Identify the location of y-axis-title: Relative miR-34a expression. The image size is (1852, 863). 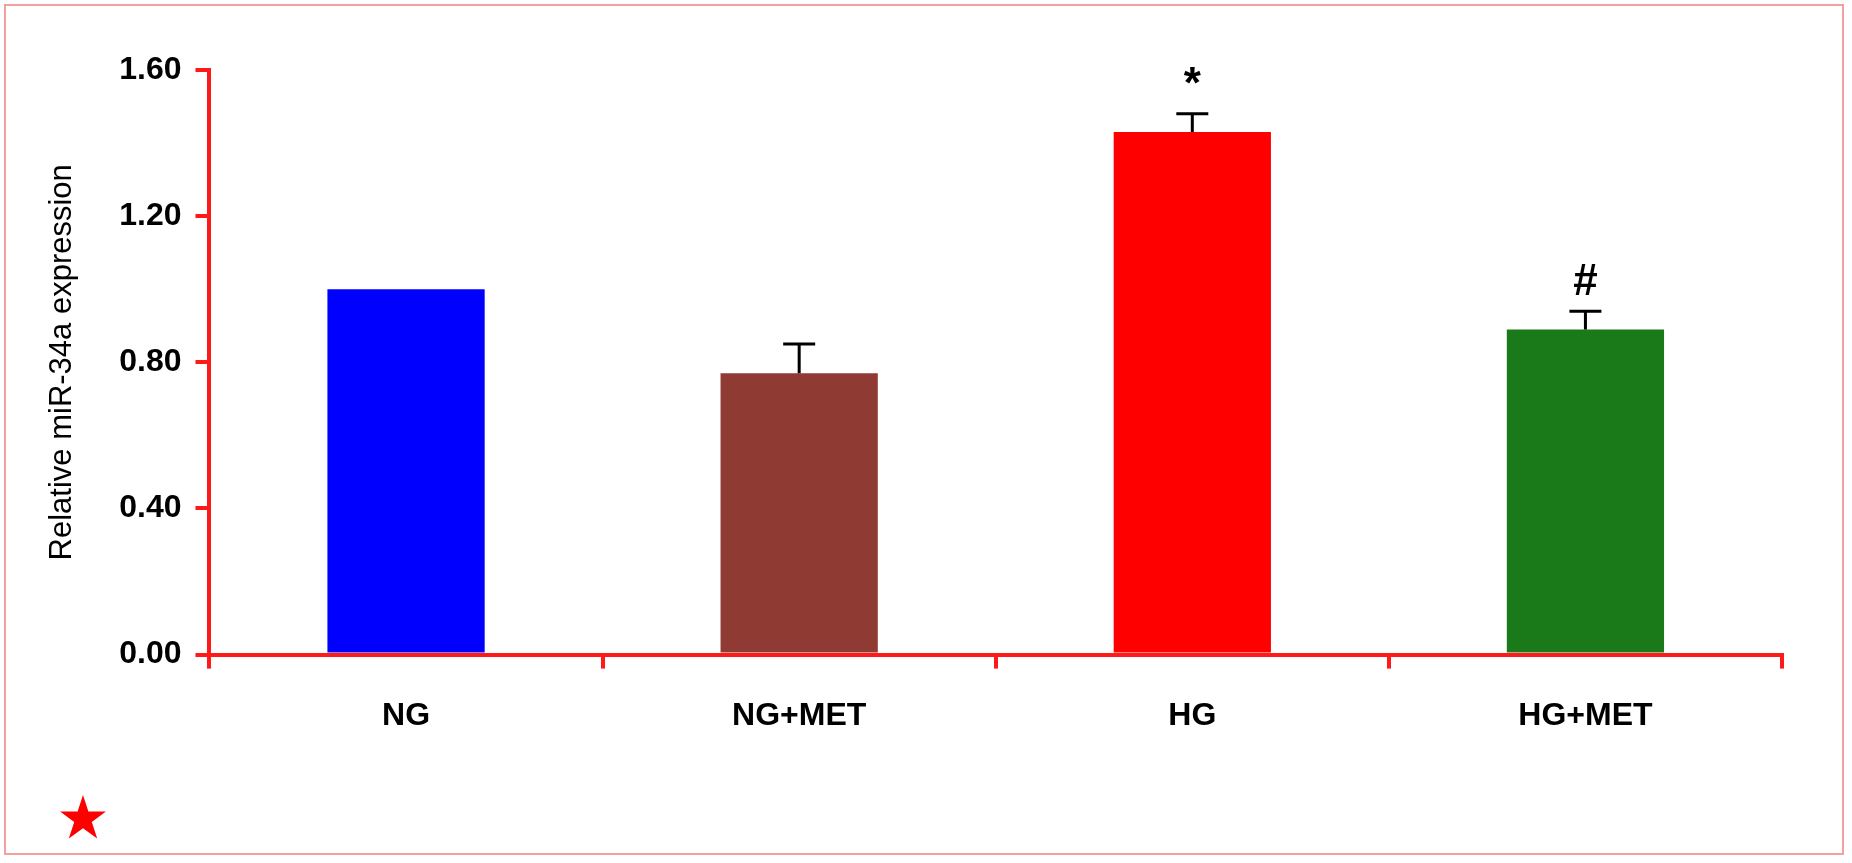
(61, 362).